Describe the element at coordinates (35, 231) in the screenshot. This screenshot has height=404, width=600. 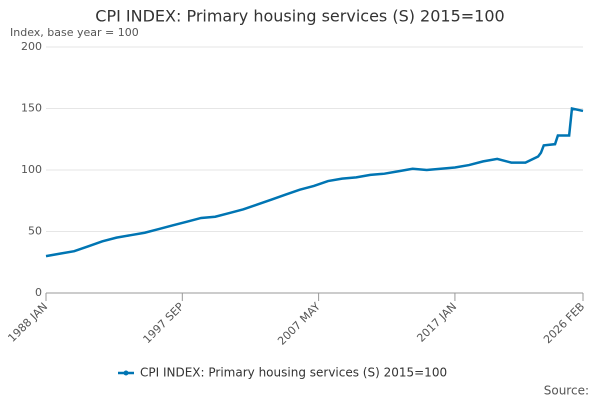
I see `y-tick-label: 50` at that location.